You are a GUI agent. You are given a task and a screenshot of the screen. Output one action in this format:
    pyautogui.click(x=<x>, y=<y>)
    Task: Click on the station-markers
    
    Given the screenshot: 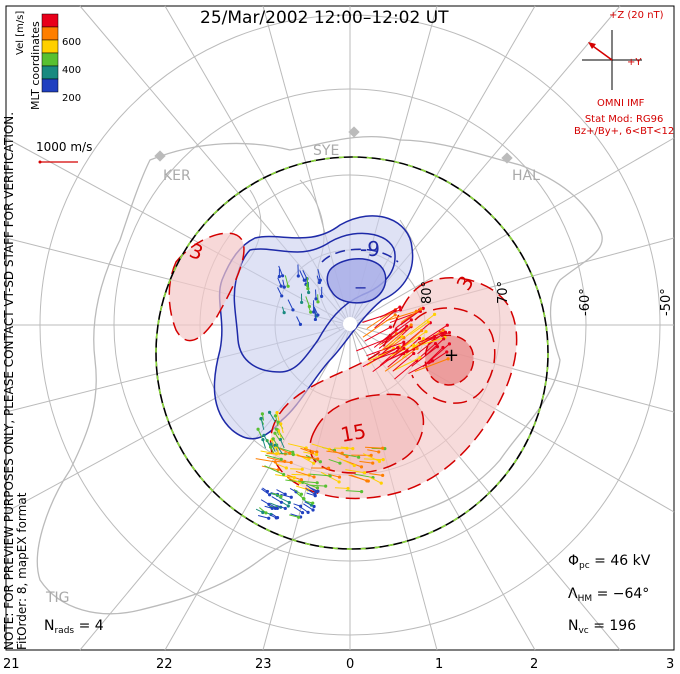 What is the action you would take?
    pyautogui.click(x=333, y=145)
    